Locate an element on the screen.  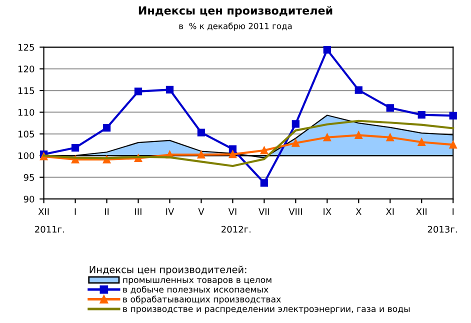
x-tick-label: X is located at coordinates (359, 211).